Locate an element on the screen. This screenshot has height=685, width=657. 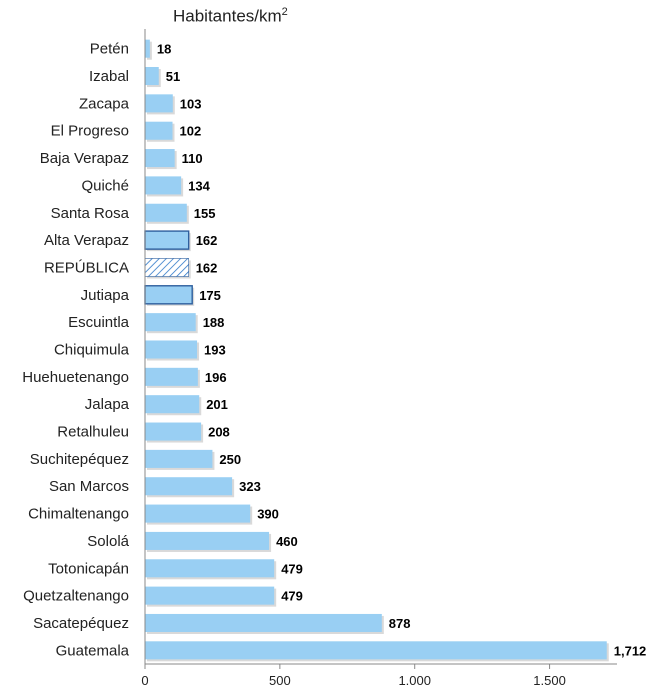
category-label: Baja Verapaz is located at coordinates (84, 158).